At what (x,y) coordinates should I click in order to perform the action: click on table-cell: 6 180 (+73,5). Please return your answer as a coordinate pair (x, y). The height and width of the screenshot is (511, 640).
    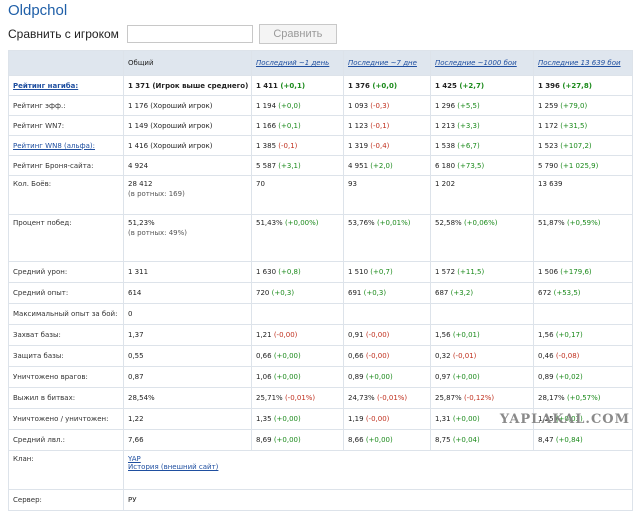
    Looking at the image, I should click on (482, 165).